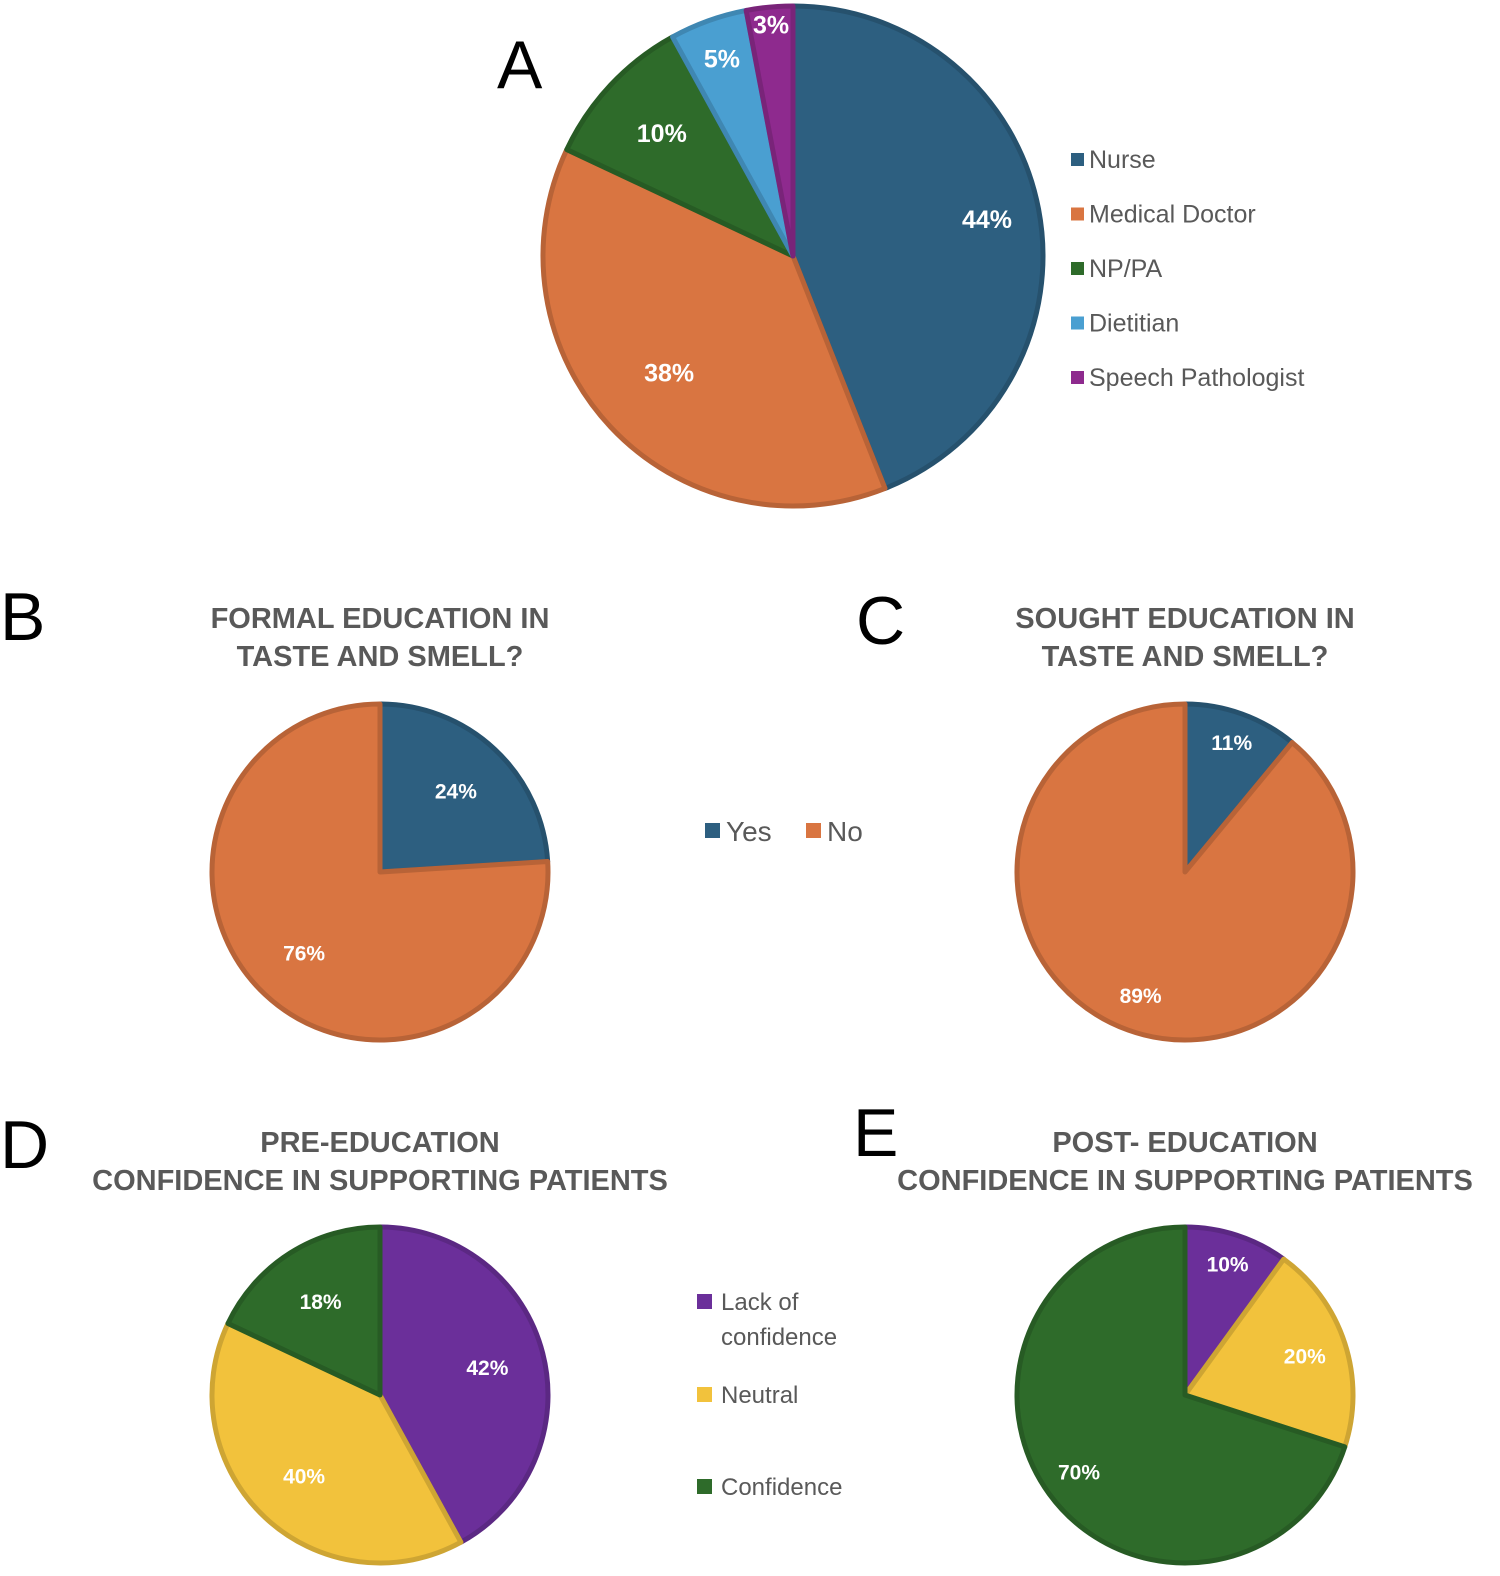 Image resolution: width=1500 pixels, height=1576 pixels. I want to click on legend-label: Dietitian, so click(1134, 324).